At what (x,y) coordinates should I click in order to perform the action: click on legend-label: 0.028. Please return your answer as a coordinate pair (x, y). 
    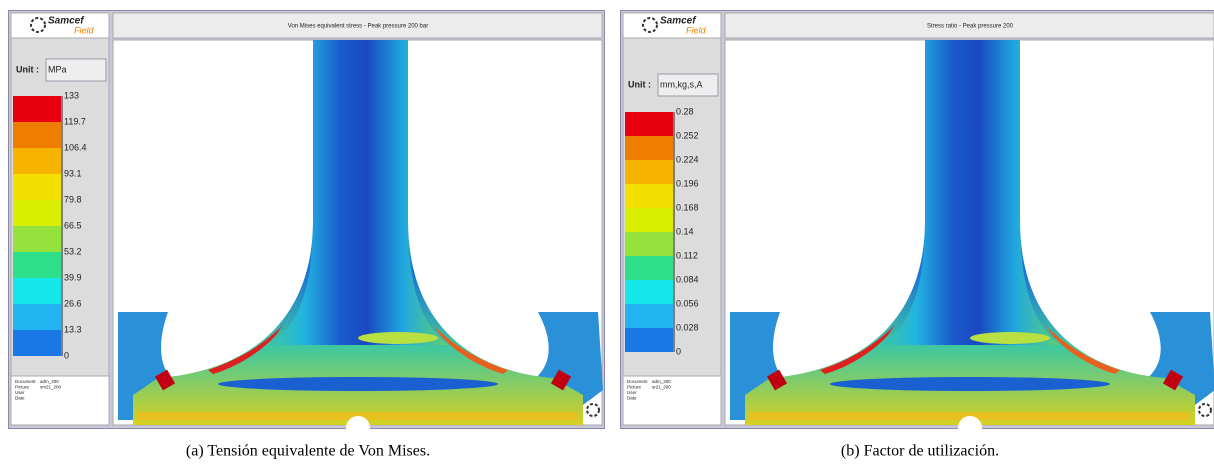
    Looking at the image, I should click on (687, 327).